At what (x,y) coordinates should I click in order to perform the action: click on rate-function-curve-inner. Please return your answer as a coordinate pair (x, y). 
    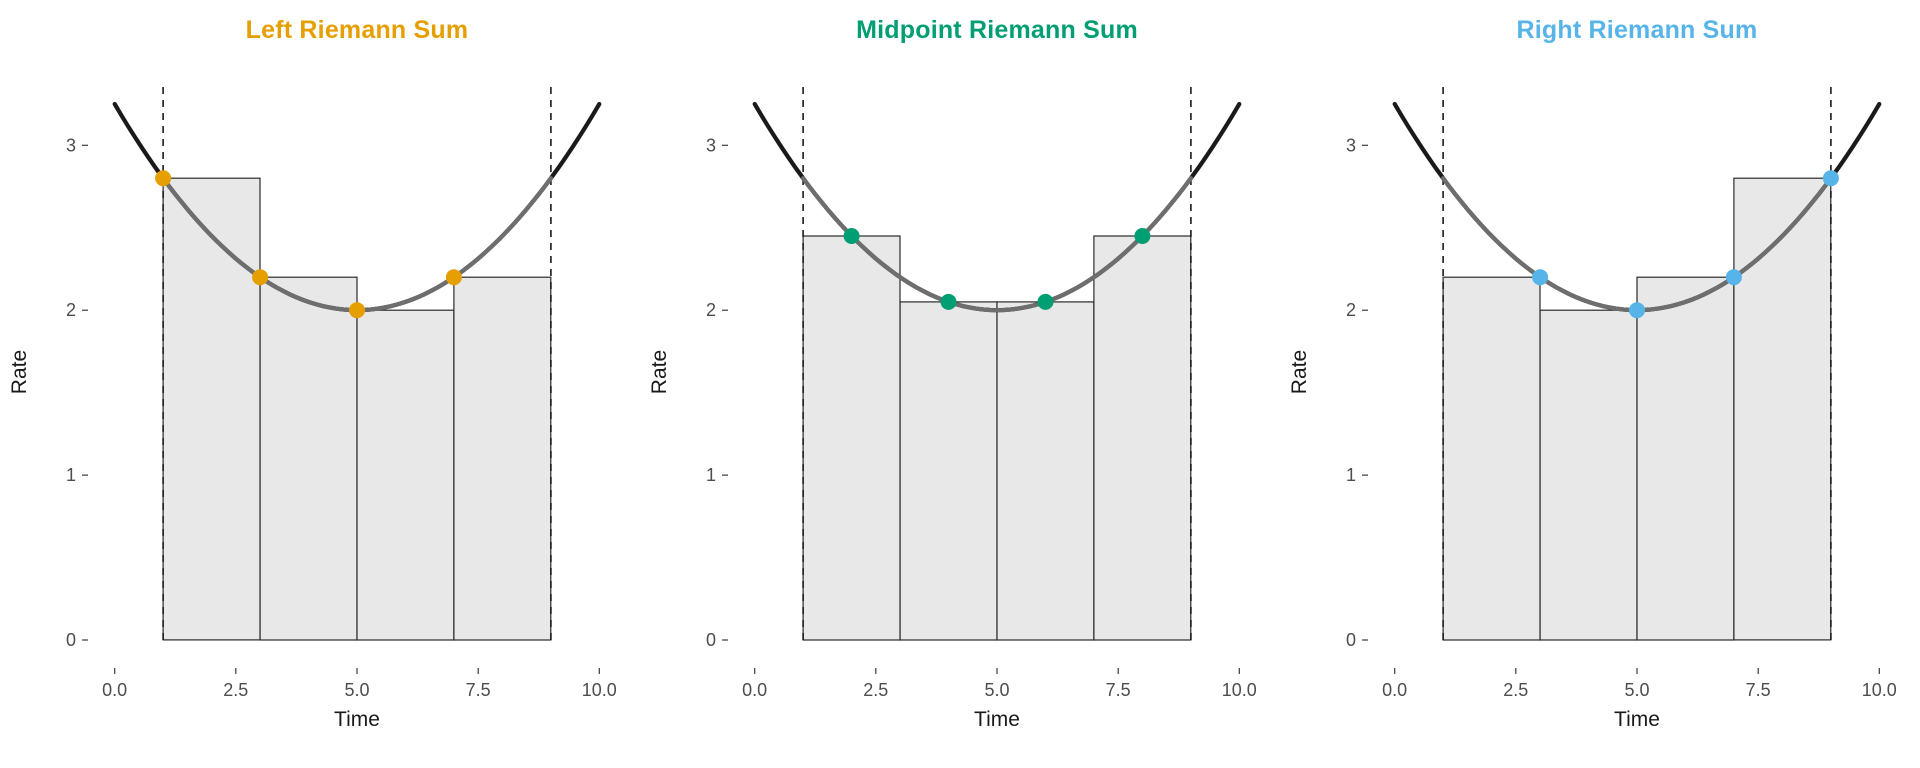
    Looking at the image, I should click on (997, 244).